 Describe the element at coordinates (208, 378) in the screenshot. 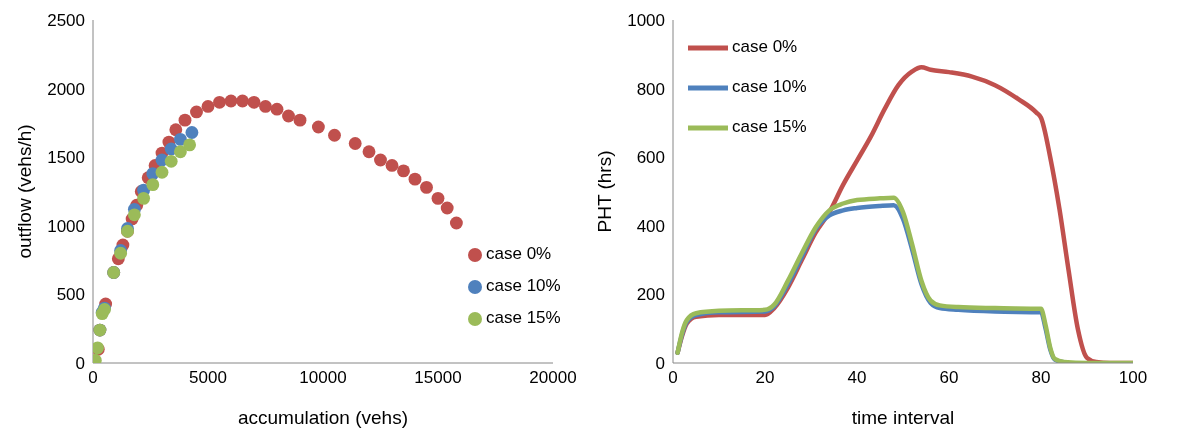

I see `x-tick-label: 5000` at that location.